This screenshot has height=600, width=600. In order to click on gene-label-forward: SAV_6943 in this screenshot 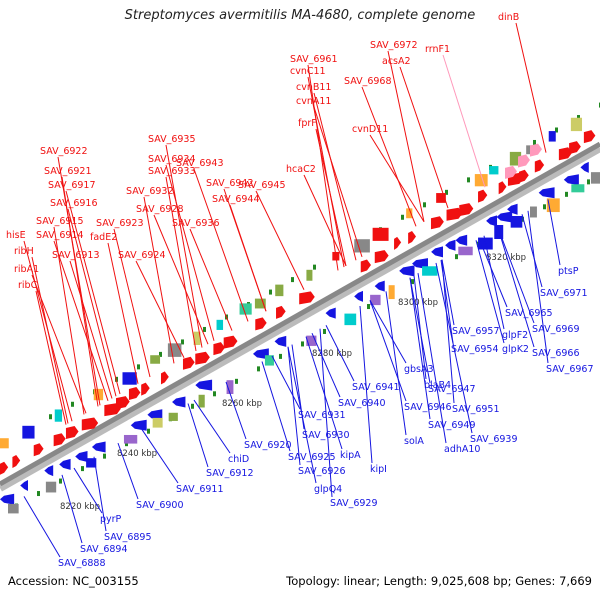, I will do `click(200, 163)`.